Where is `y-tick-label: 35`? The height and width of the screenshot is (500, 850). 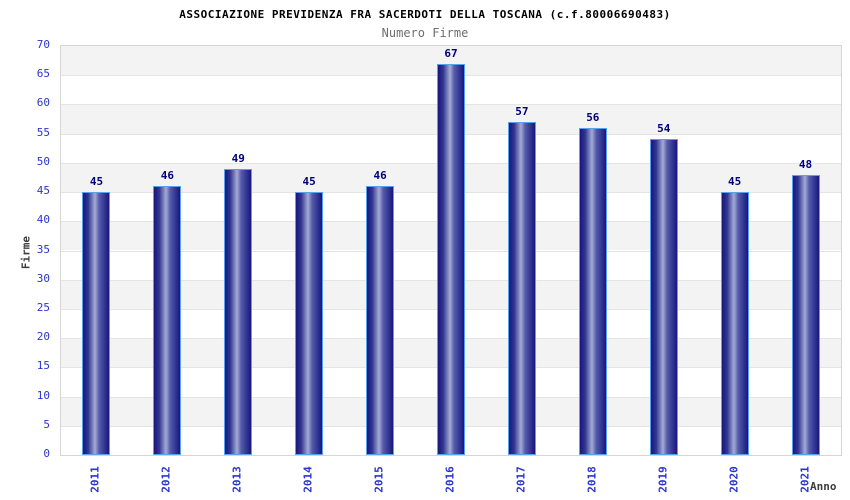
y-tick-label: 35 is located at coordinates (43, 249).